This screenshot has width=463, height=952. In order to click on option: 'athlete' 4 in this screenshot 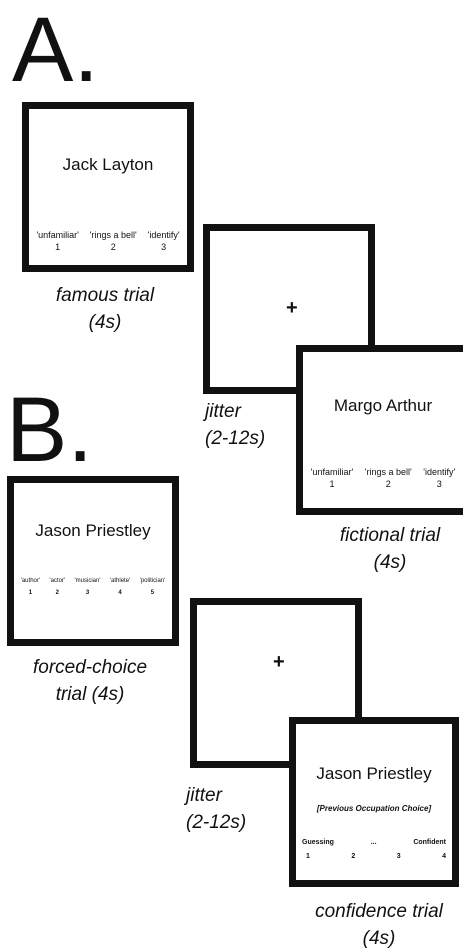, I will do `click(120, 587)`.